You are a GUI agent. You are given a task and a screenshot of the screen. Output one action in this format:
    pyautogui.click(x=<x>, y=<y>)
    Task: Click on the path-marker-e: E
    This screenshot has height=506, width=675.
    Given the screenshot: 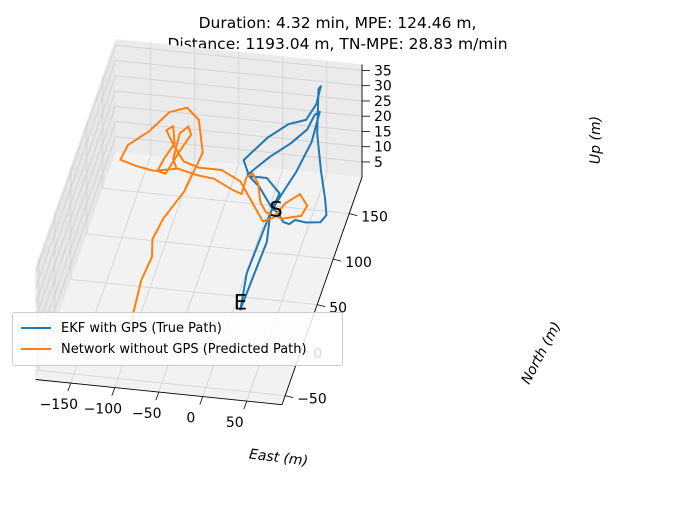 What is the action you would take?
    pyautogui.click(x=240, y=303)
    